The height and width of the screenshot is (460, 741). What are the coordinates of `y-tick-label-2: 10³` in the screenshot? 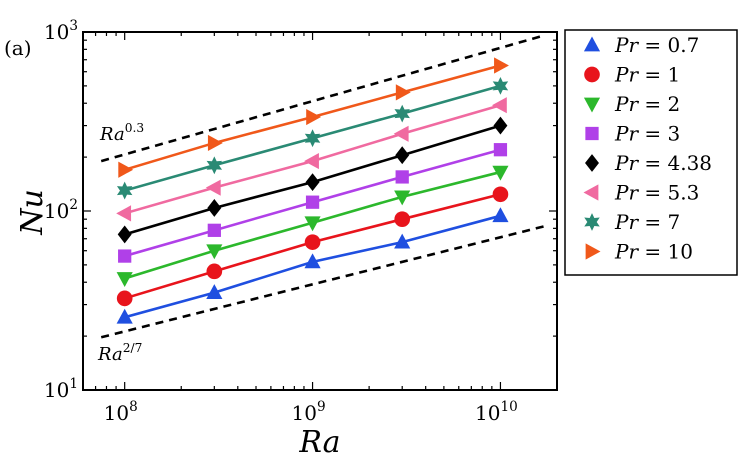 It's located at (61, 31).